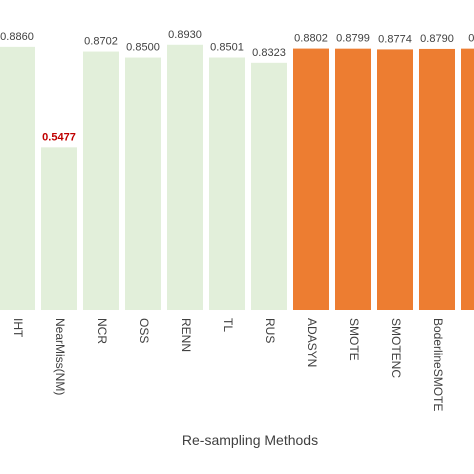 The height and width of the screenshot is (474, 474). I want to click on value-label: 0.8702, so click(101, 42).